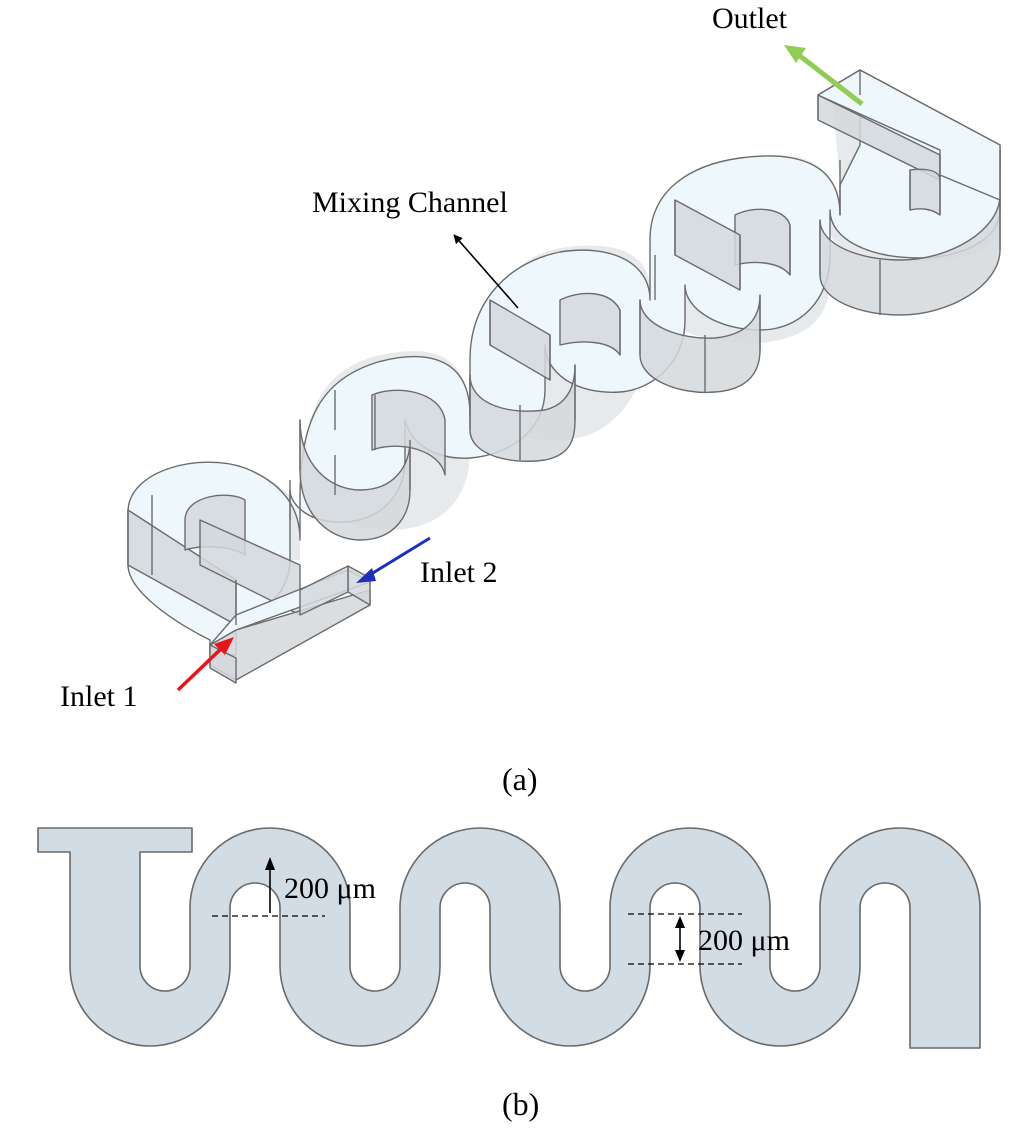 This screenshot has width=1029, height=1133. I want to click on inlet-1-arrow, so click(205, 664).